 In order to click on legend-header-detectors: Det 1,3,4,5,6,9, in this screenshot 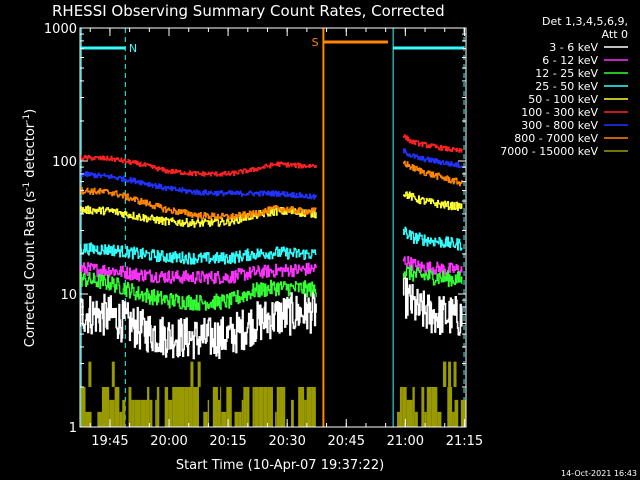, I will do `click(585, 21)`.